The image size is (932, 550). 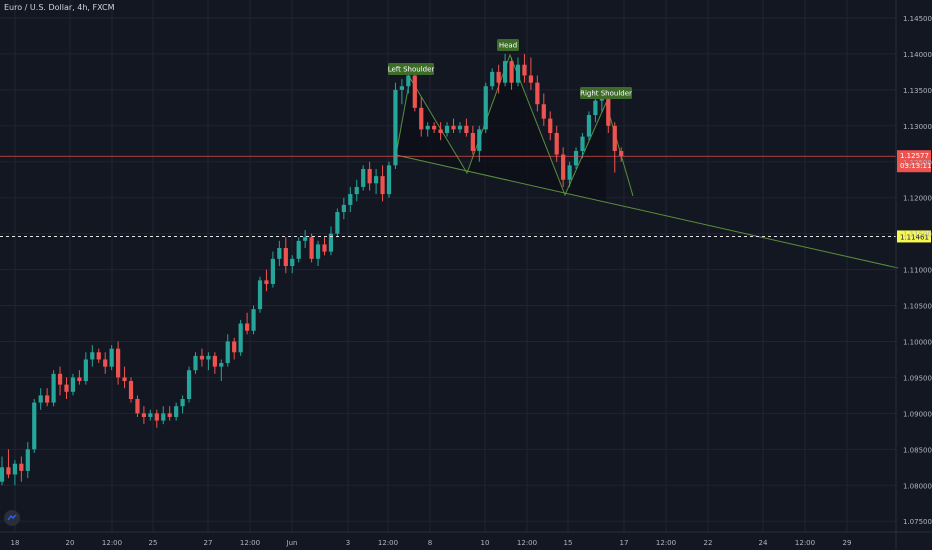 I want to click on dashed-price-label: 1.11461, so click(x=914, y=237).